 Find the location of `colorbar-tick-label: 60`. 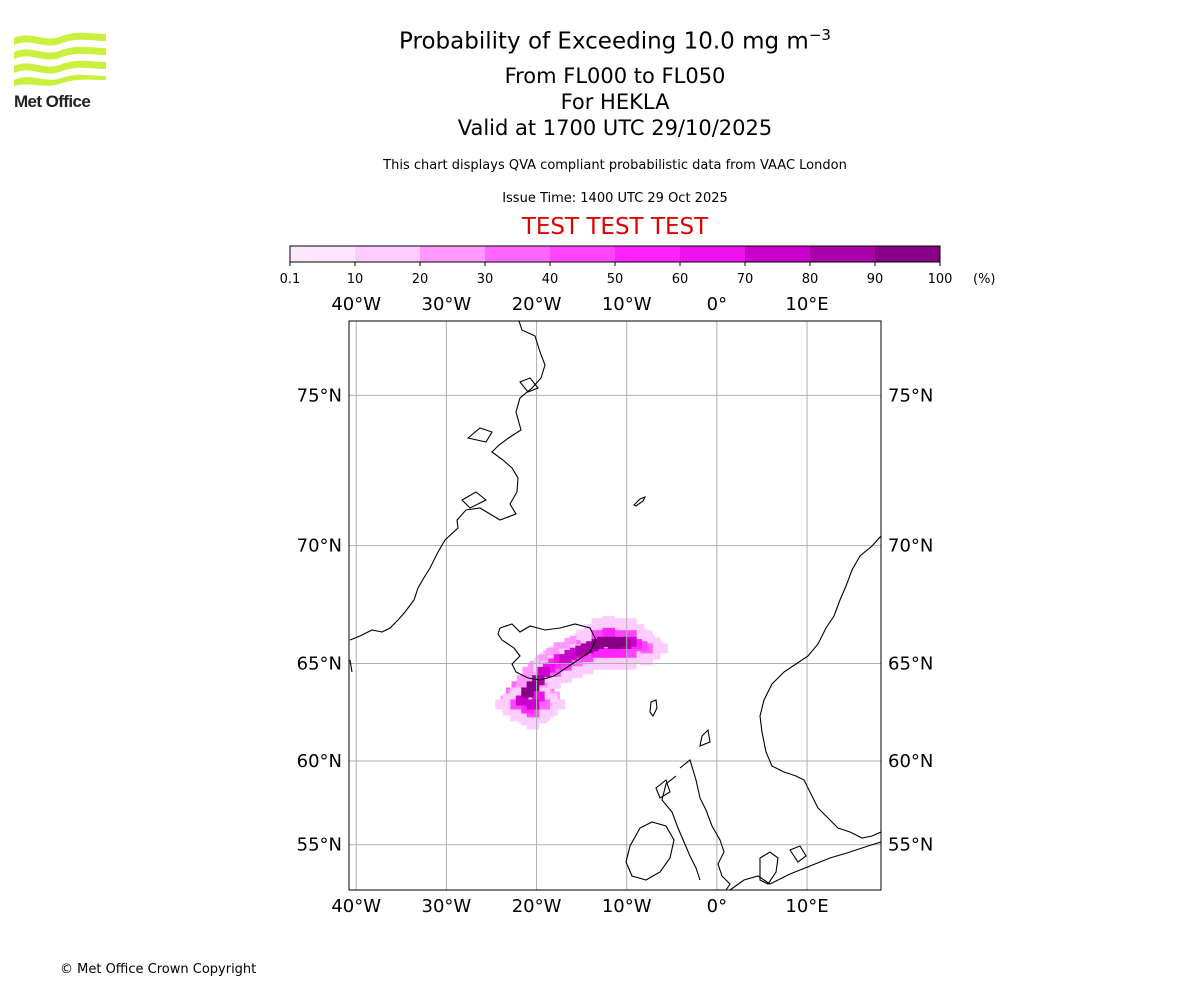

colorbar-tick-label: 60 is located at coordinates (680, 279).